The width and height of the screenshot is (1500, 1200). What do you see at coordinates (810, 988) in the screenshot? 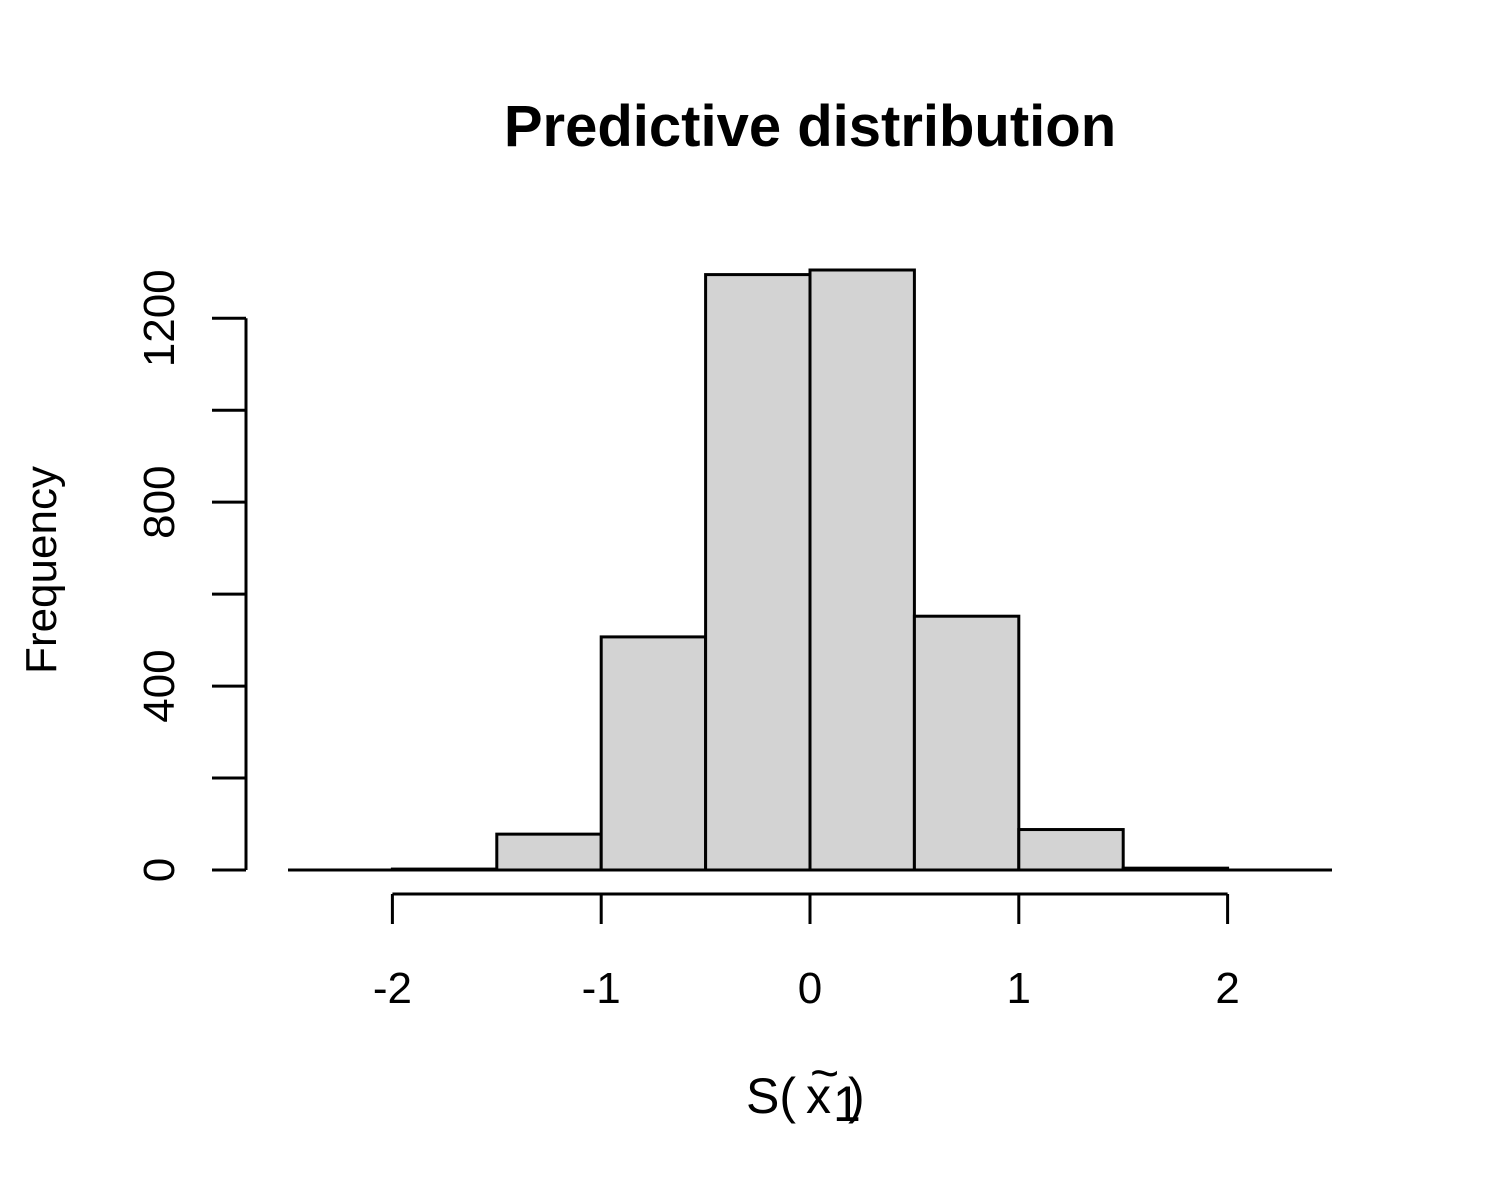
I see `x-tick-label: 0` at bounding box center [810, 988].